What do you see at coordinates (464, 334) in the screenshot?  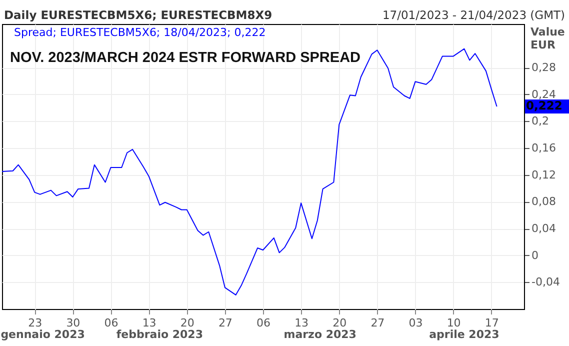 I see `text: aprile 2023` at bounding box center [464, 334].